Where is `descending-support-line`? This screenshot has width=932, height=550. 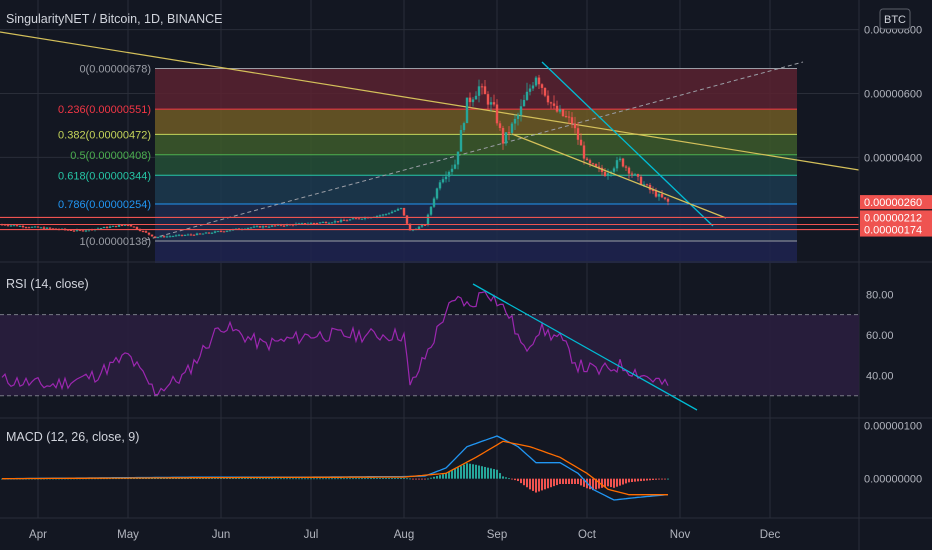 descending-support-line is located at coordinates (619, 176).